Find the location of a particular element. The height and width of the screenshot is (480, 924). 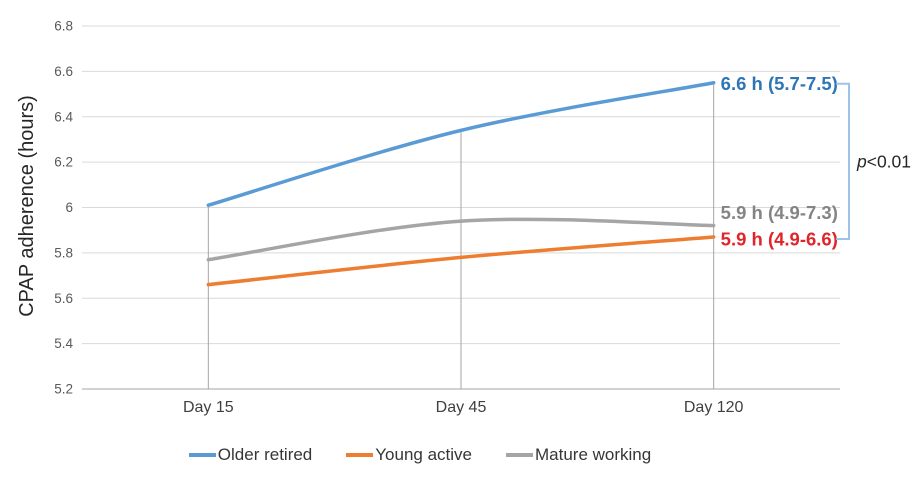

x-category-label: Day 45 is located at coordinates (461, 407).